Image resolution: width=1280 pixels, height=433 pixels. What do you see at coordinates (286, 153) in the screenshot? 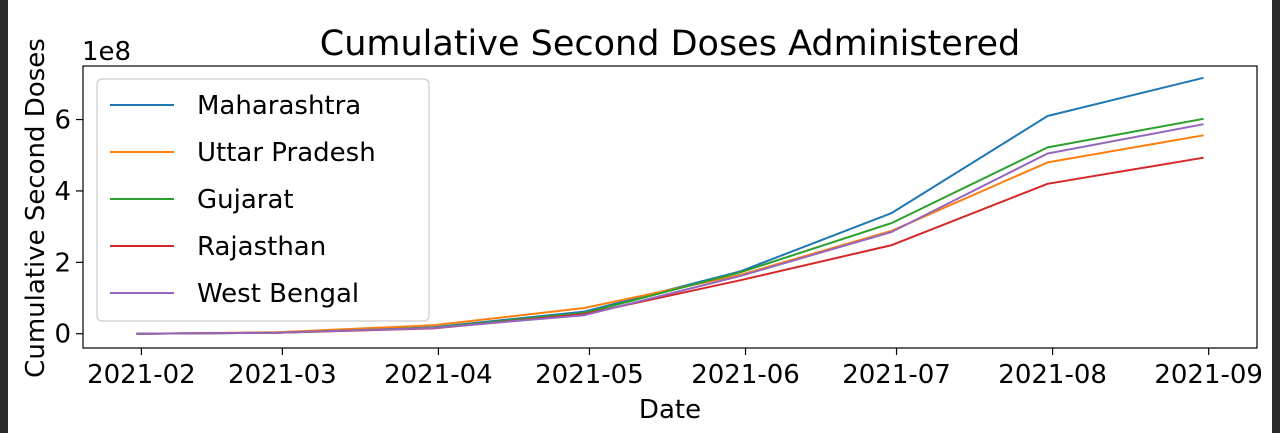
I see `legend-label: Uttar Pradesh` at bounding box center [286, 153].